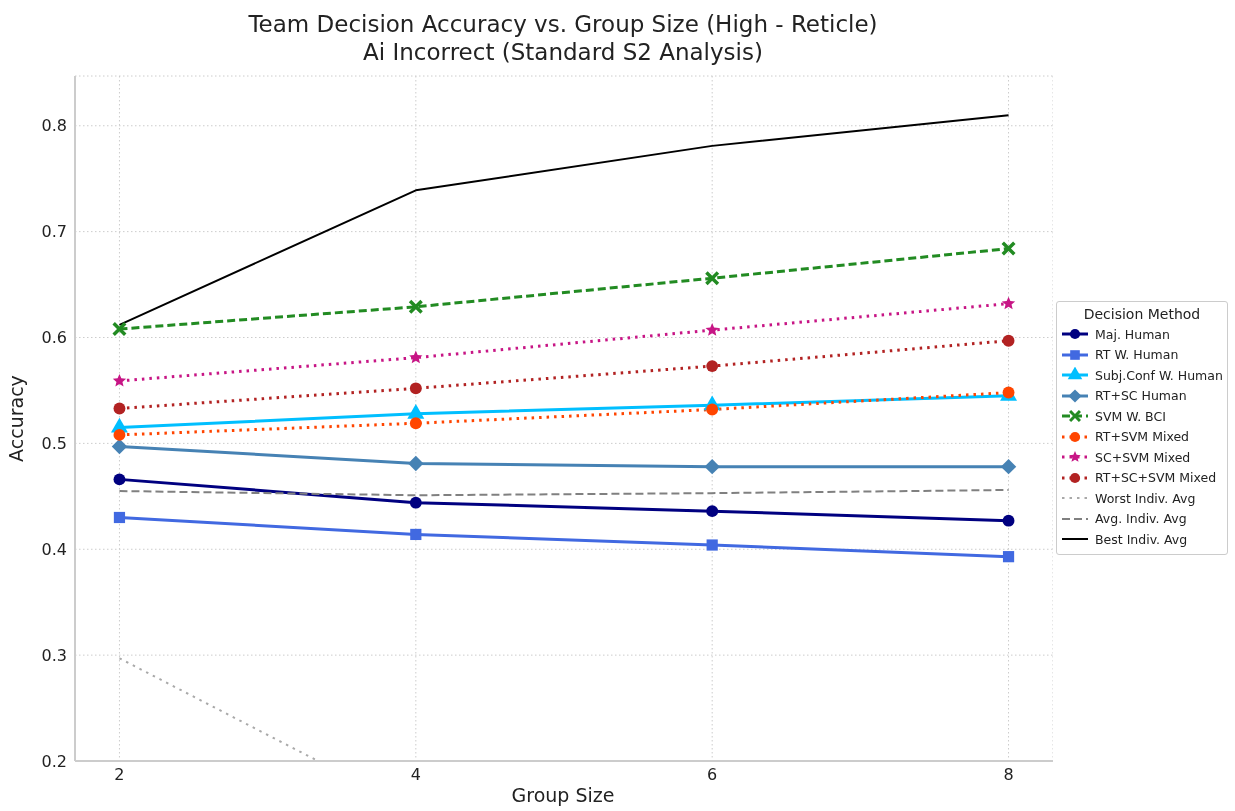 This screenshot has height=811, width=1235. I want to click on y-tick-label: 0.6, so click(54, 338).